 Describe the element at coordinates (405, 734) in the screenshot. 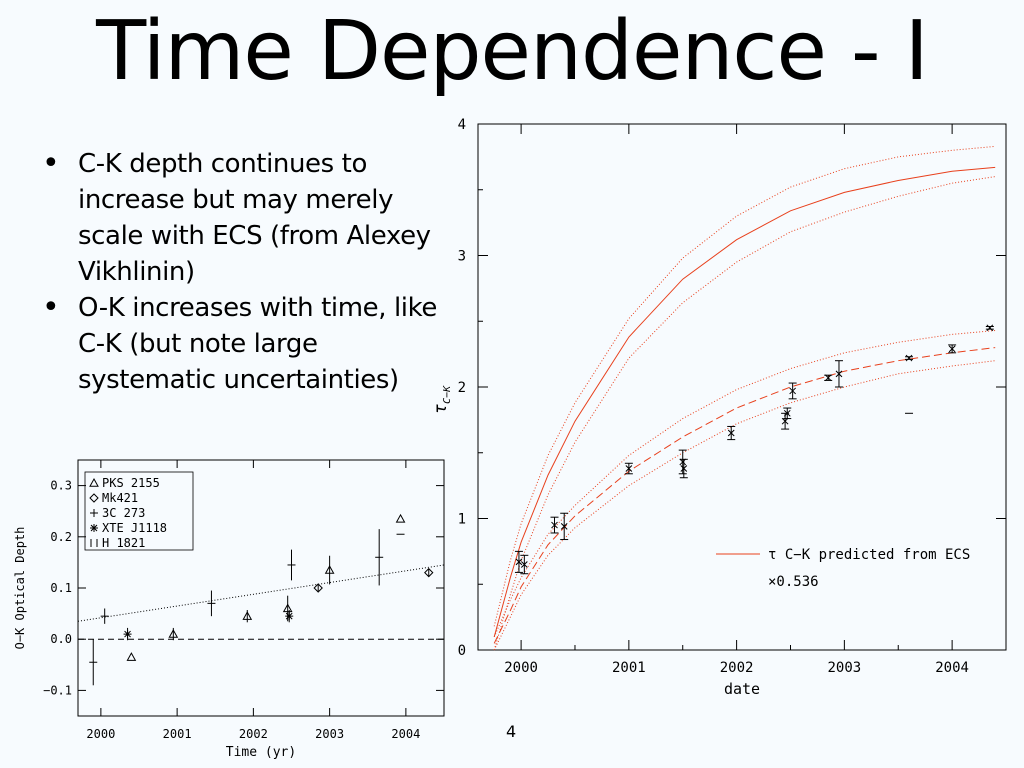

I see `ok-x-tick-label: 2004` at that location.